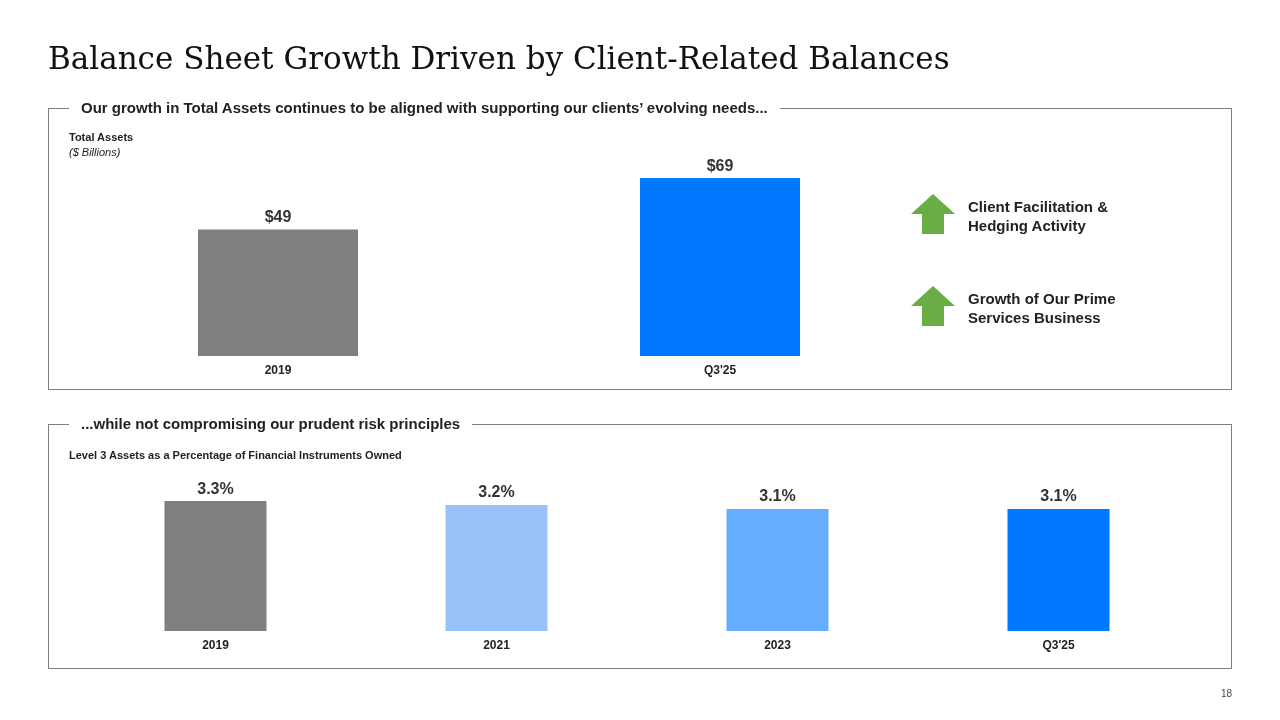  I want to click on x-tick-label: 2021, so click(497, 645).